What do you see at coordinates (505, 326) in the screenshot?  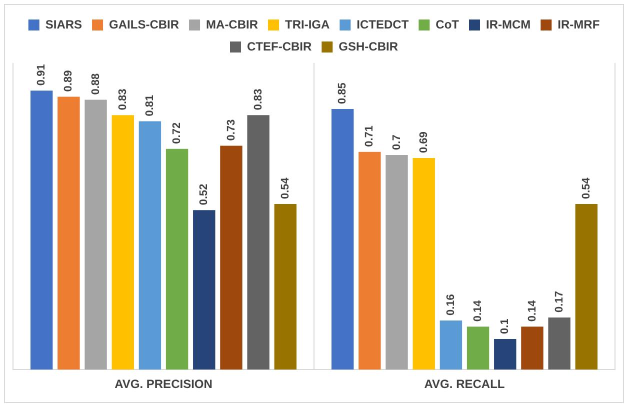 I see `data-label: 0.1` at bounding box center [505, 326].